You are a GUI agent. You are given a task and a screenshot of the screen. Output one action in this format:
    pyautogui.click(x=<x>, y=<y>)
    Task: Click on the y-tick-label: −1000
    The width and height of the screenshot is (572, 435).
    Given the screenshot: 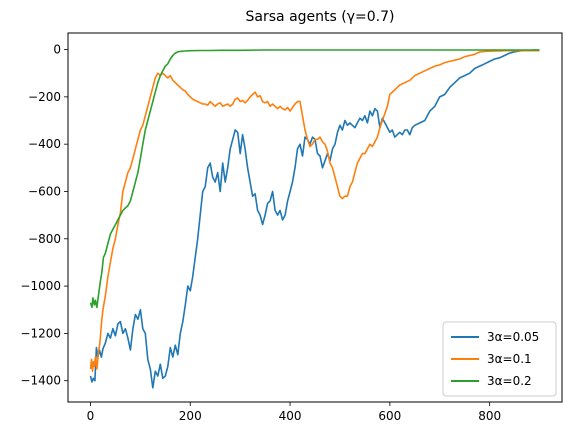 What is the action you would take?
    pyautogui.click(x=40, y=286)
    